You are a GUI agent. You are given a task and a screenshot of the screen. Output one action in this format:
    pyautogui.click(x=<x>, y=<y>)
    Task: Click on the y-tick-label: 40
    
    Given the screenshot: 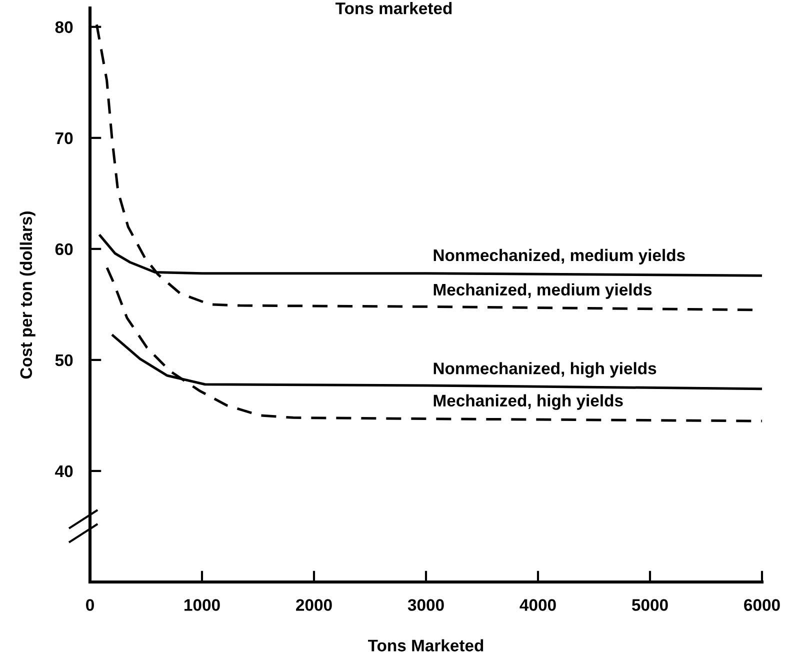 What is the action you would take?
    pyautogui.click(x=64, y=471)
    